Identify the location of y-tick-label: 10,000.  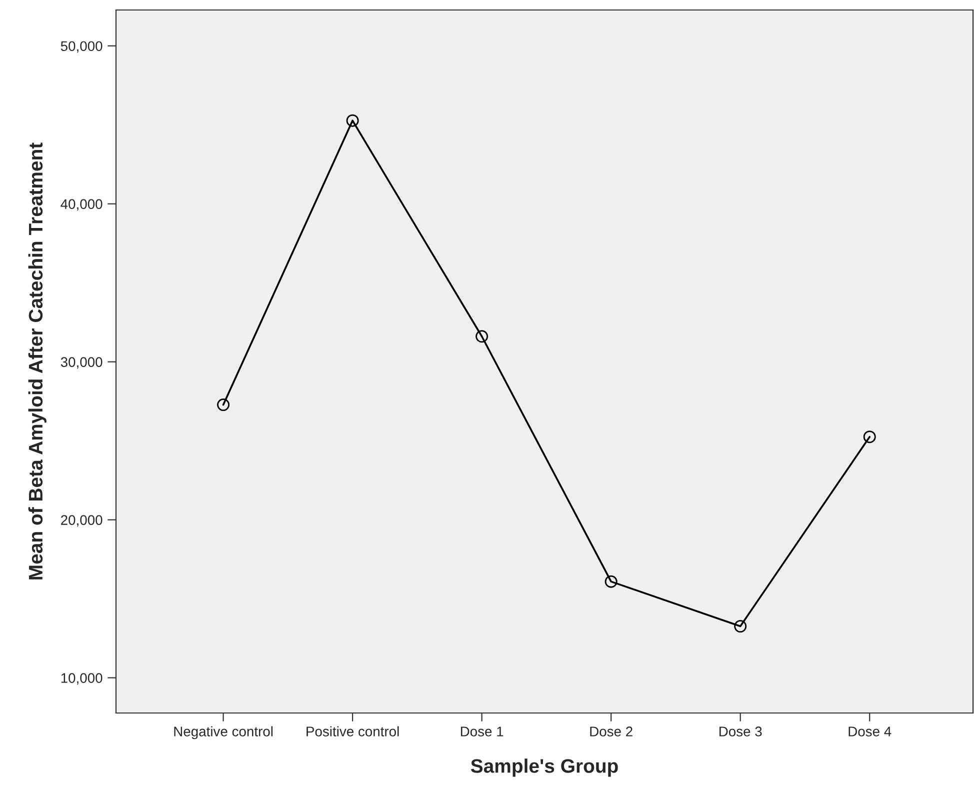
(81, 679).